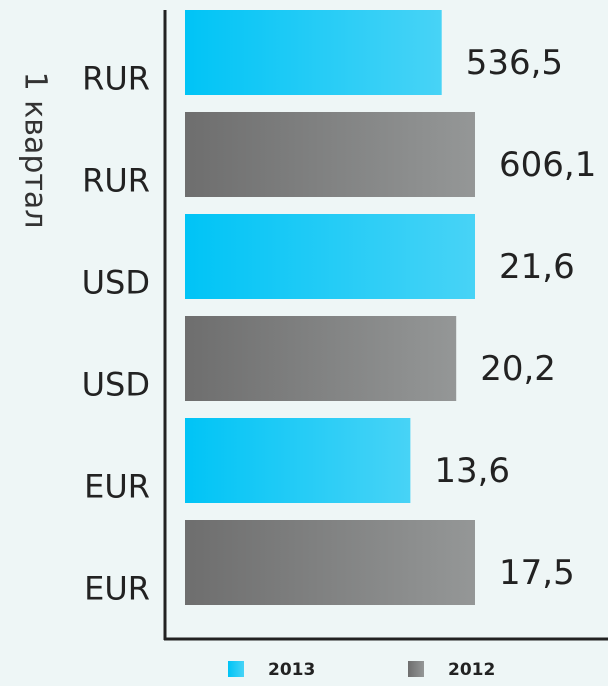 Image resolution: width=608 pixels, height=686 pixels. What do you see at coordinates (291, 670) in the screenshot?
I see `legend-label: 2013` at bounding box center [291, 670].